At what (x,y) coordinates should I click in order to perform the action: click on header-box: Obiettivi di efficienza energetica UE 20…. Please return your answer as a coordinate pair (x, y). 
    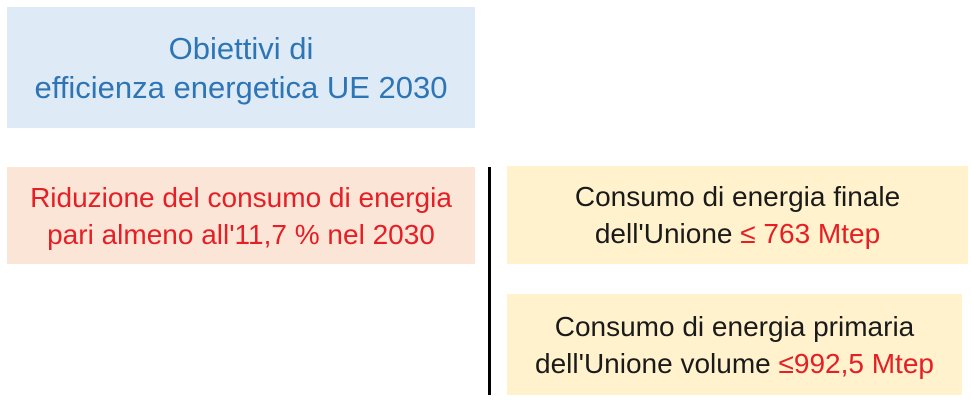
    Looking at the image, I should click on (241, 67).